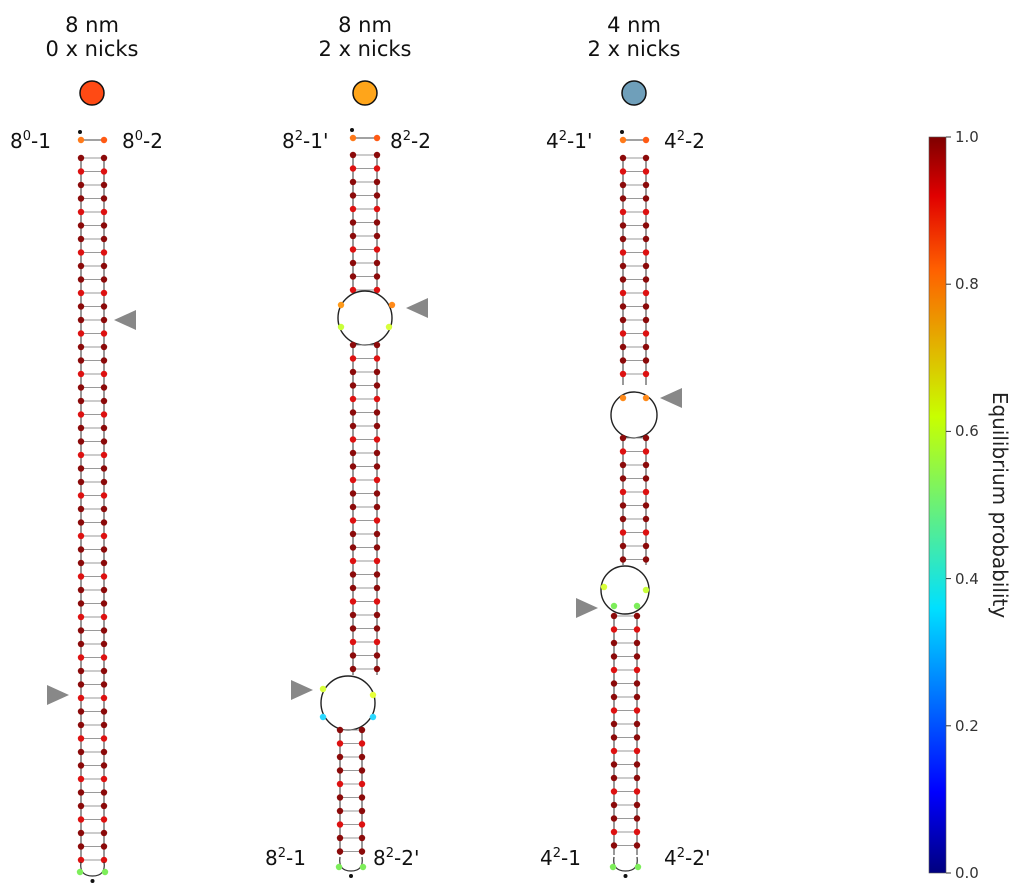 This screenshot has height=884, width=1023. I want to click on hairpin-turn, so click(625, 864).